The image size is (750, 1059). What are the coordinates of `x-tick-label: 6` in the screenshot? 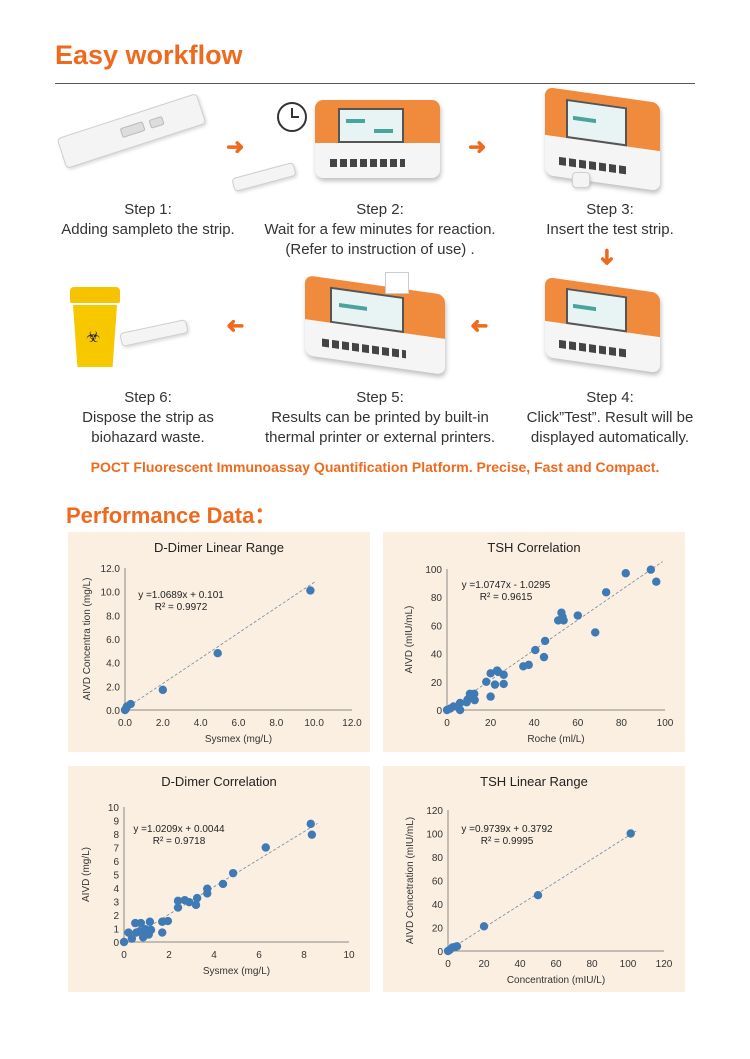 It's located at (259, 955).